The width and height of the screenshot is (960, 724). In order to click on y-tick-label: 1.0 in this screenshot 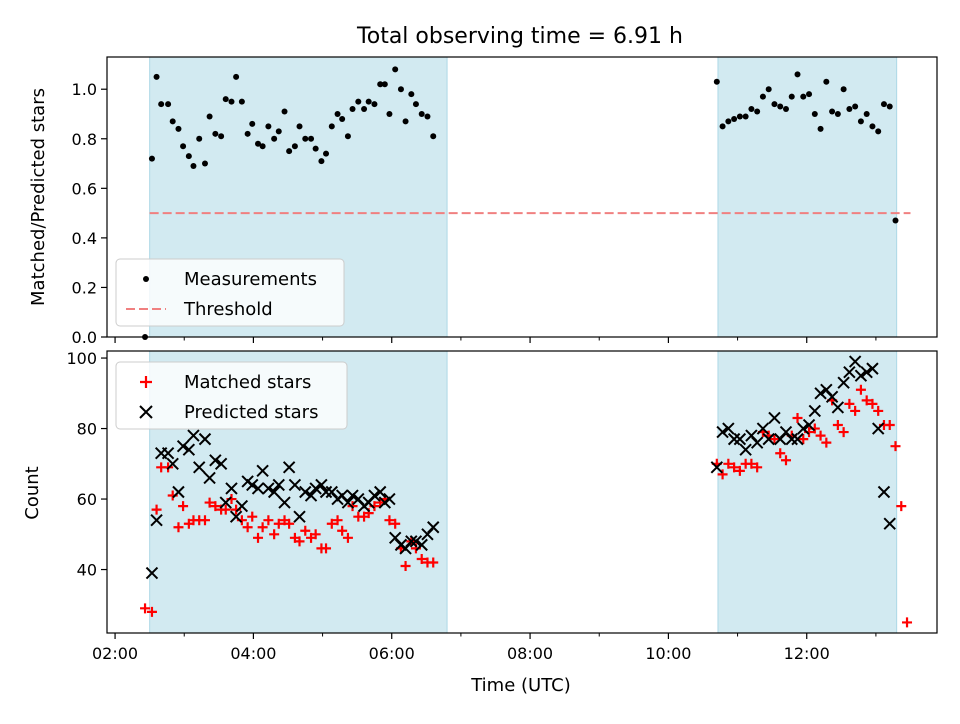, I will do `click(84, 89)`.